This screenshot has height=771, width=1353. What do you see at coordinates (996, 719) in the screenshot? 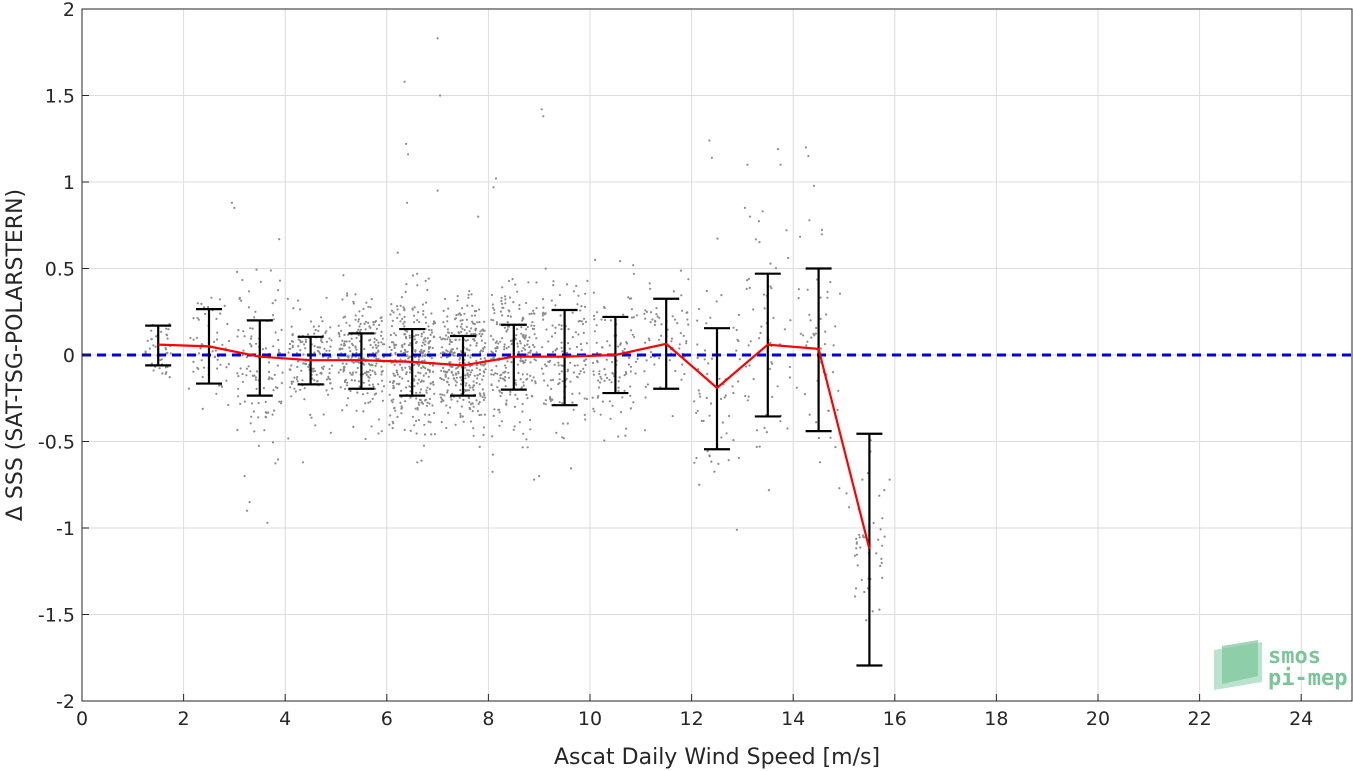
I see `x-tick-label: 18` at bounding box center [996, 719].